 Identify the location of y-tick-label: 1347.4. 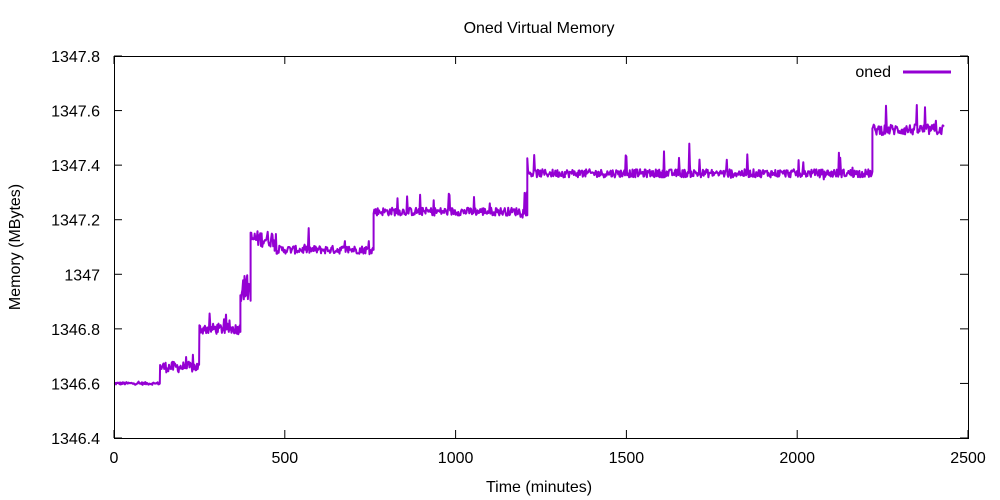
(75, 166).